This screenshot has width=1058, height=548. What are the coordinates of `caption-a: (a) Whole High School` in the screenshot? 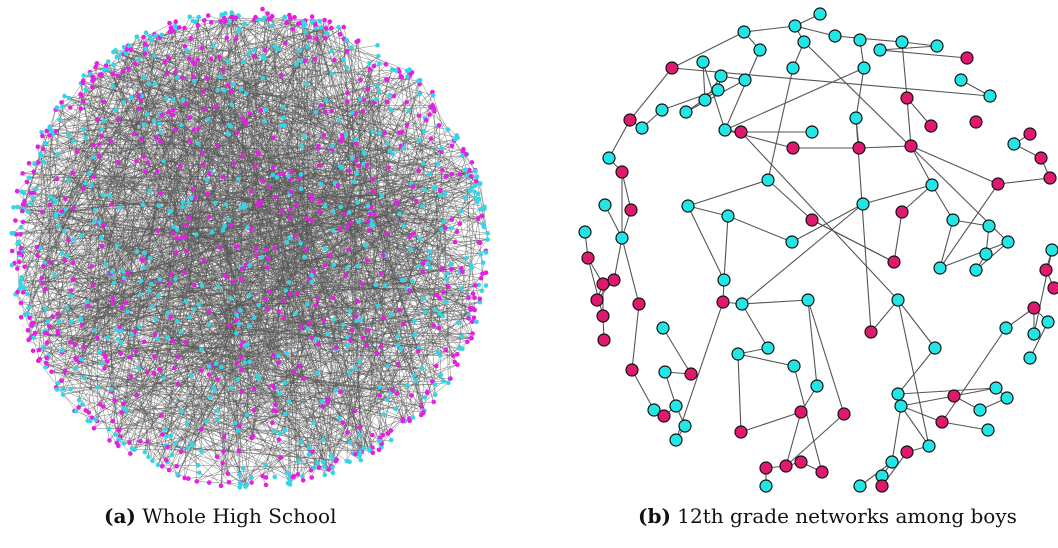 It's located at (220, 516).